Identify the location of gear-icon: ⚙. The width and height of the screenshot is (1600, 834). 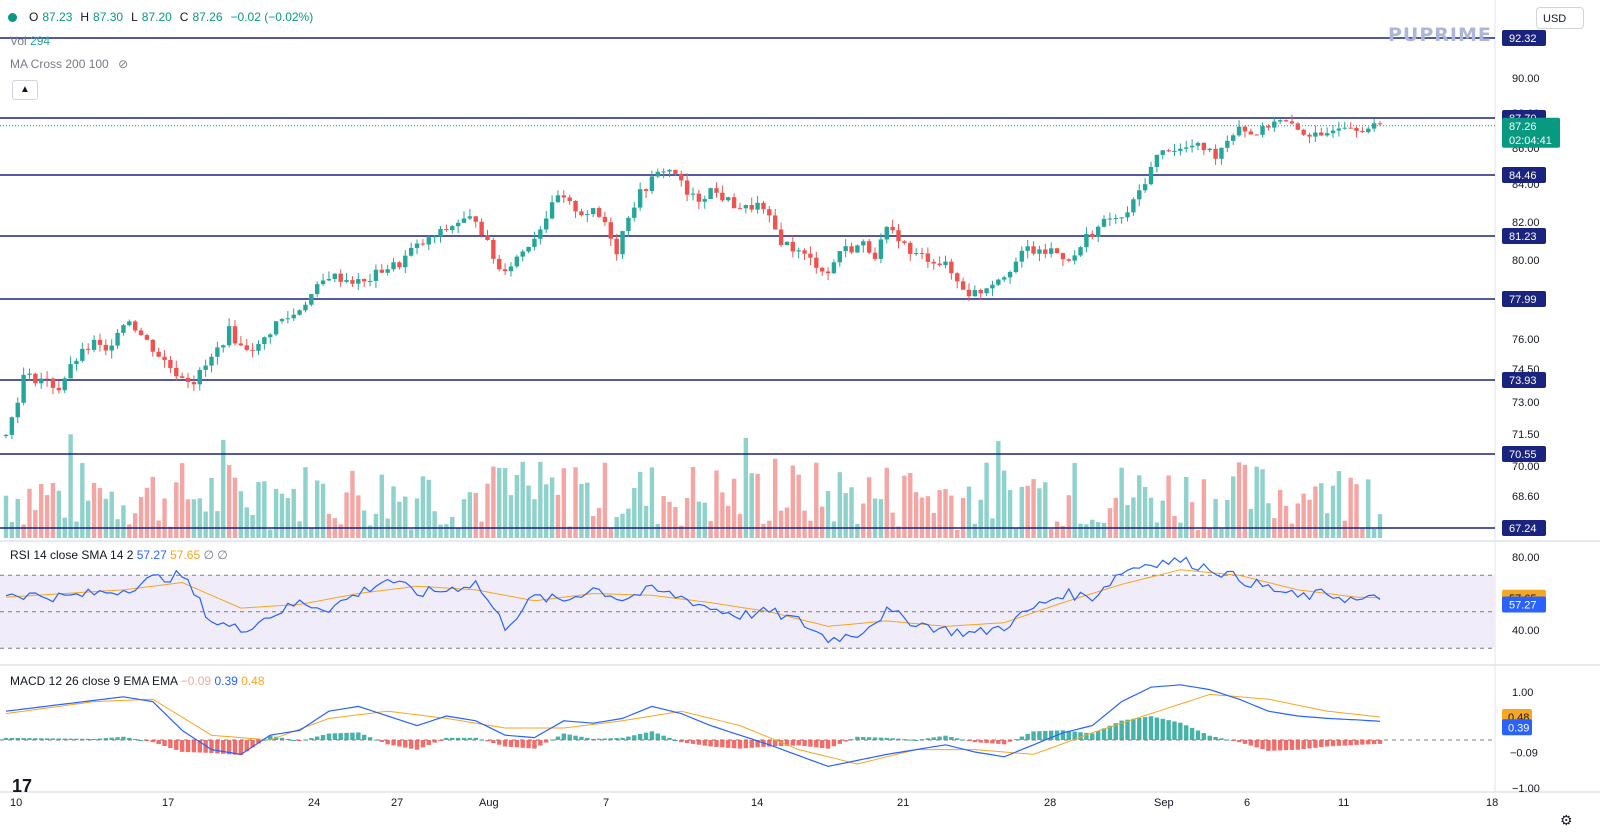
(1566, 820).